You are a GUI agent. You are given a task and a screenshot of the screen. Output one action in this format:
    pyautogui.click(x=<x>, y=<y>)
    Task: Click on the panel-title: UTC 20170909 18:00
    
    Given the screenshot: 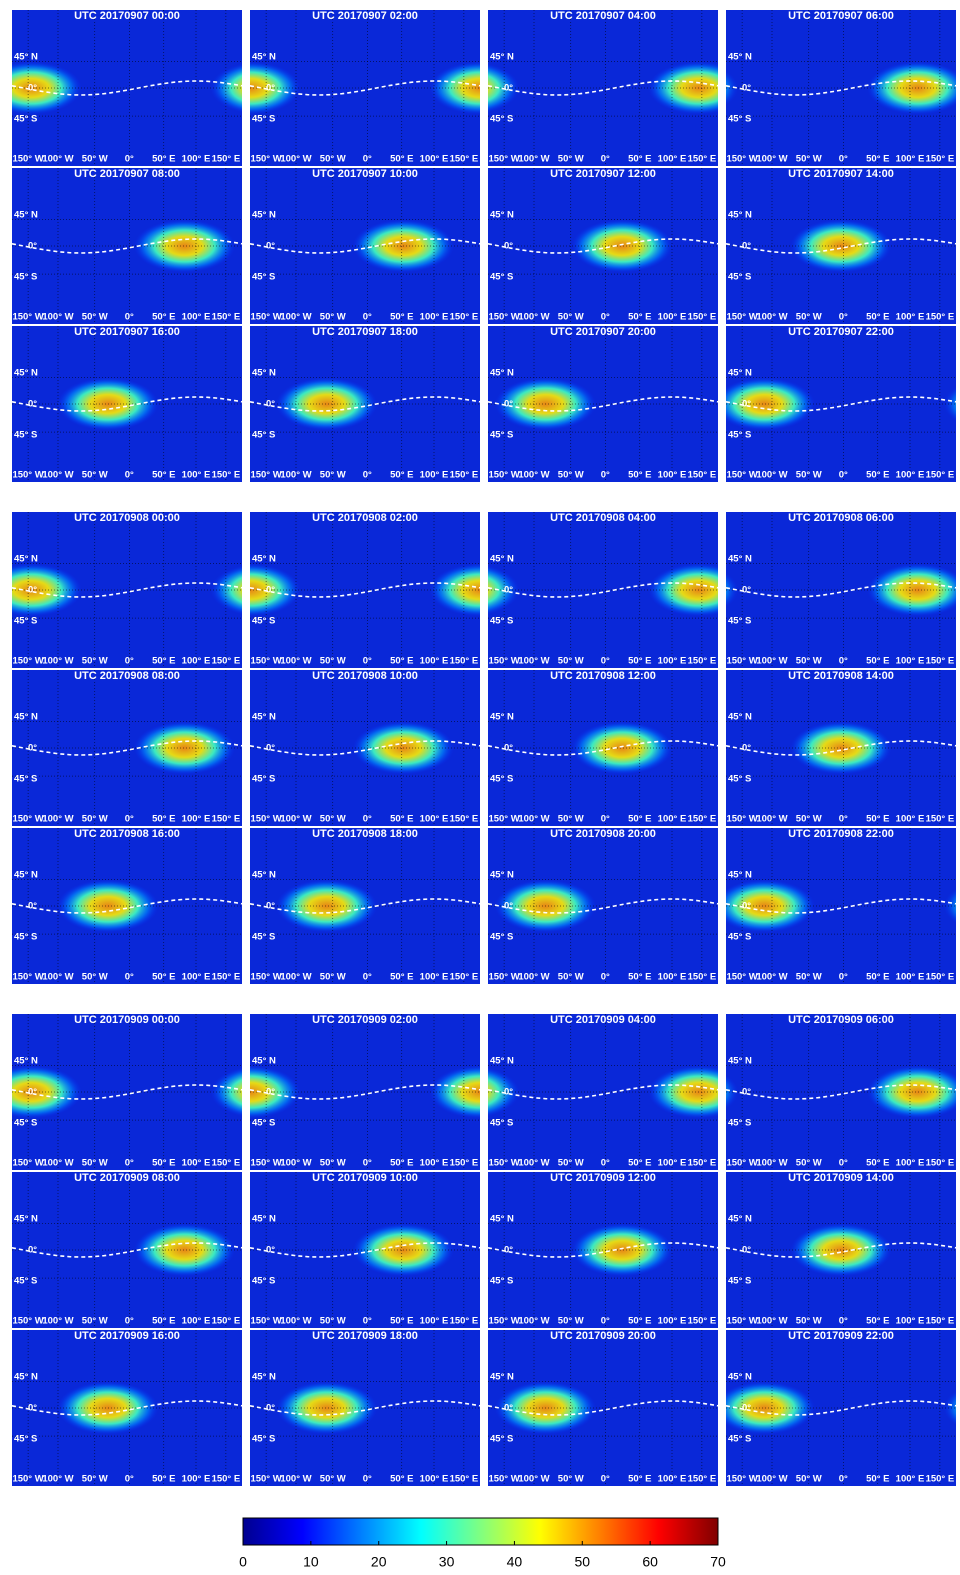 What is the action you would take?
    pyautogui.click(x=365, y=1336)
    